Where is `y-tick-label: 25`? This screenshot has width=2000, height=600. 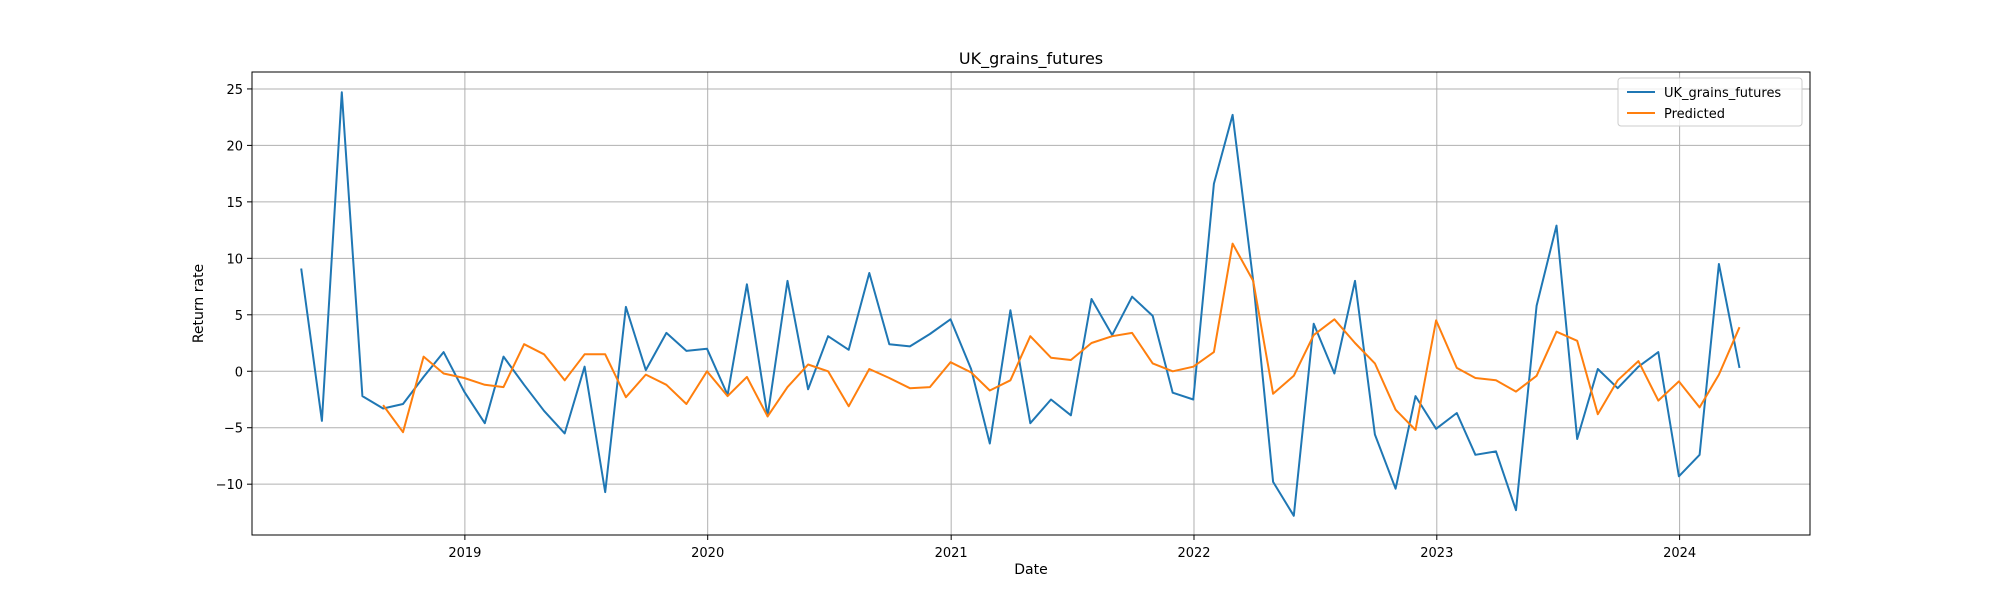
y-tick-label: 25 is located at coordinates (234, 90).